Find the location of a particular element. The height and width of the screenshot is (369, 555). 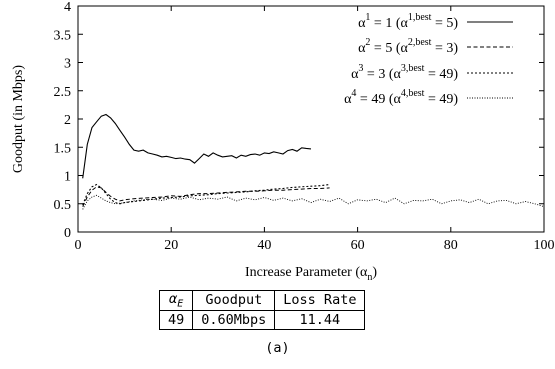

cell-goodput: 0.60Mbps is located at coordinates (234, 319).